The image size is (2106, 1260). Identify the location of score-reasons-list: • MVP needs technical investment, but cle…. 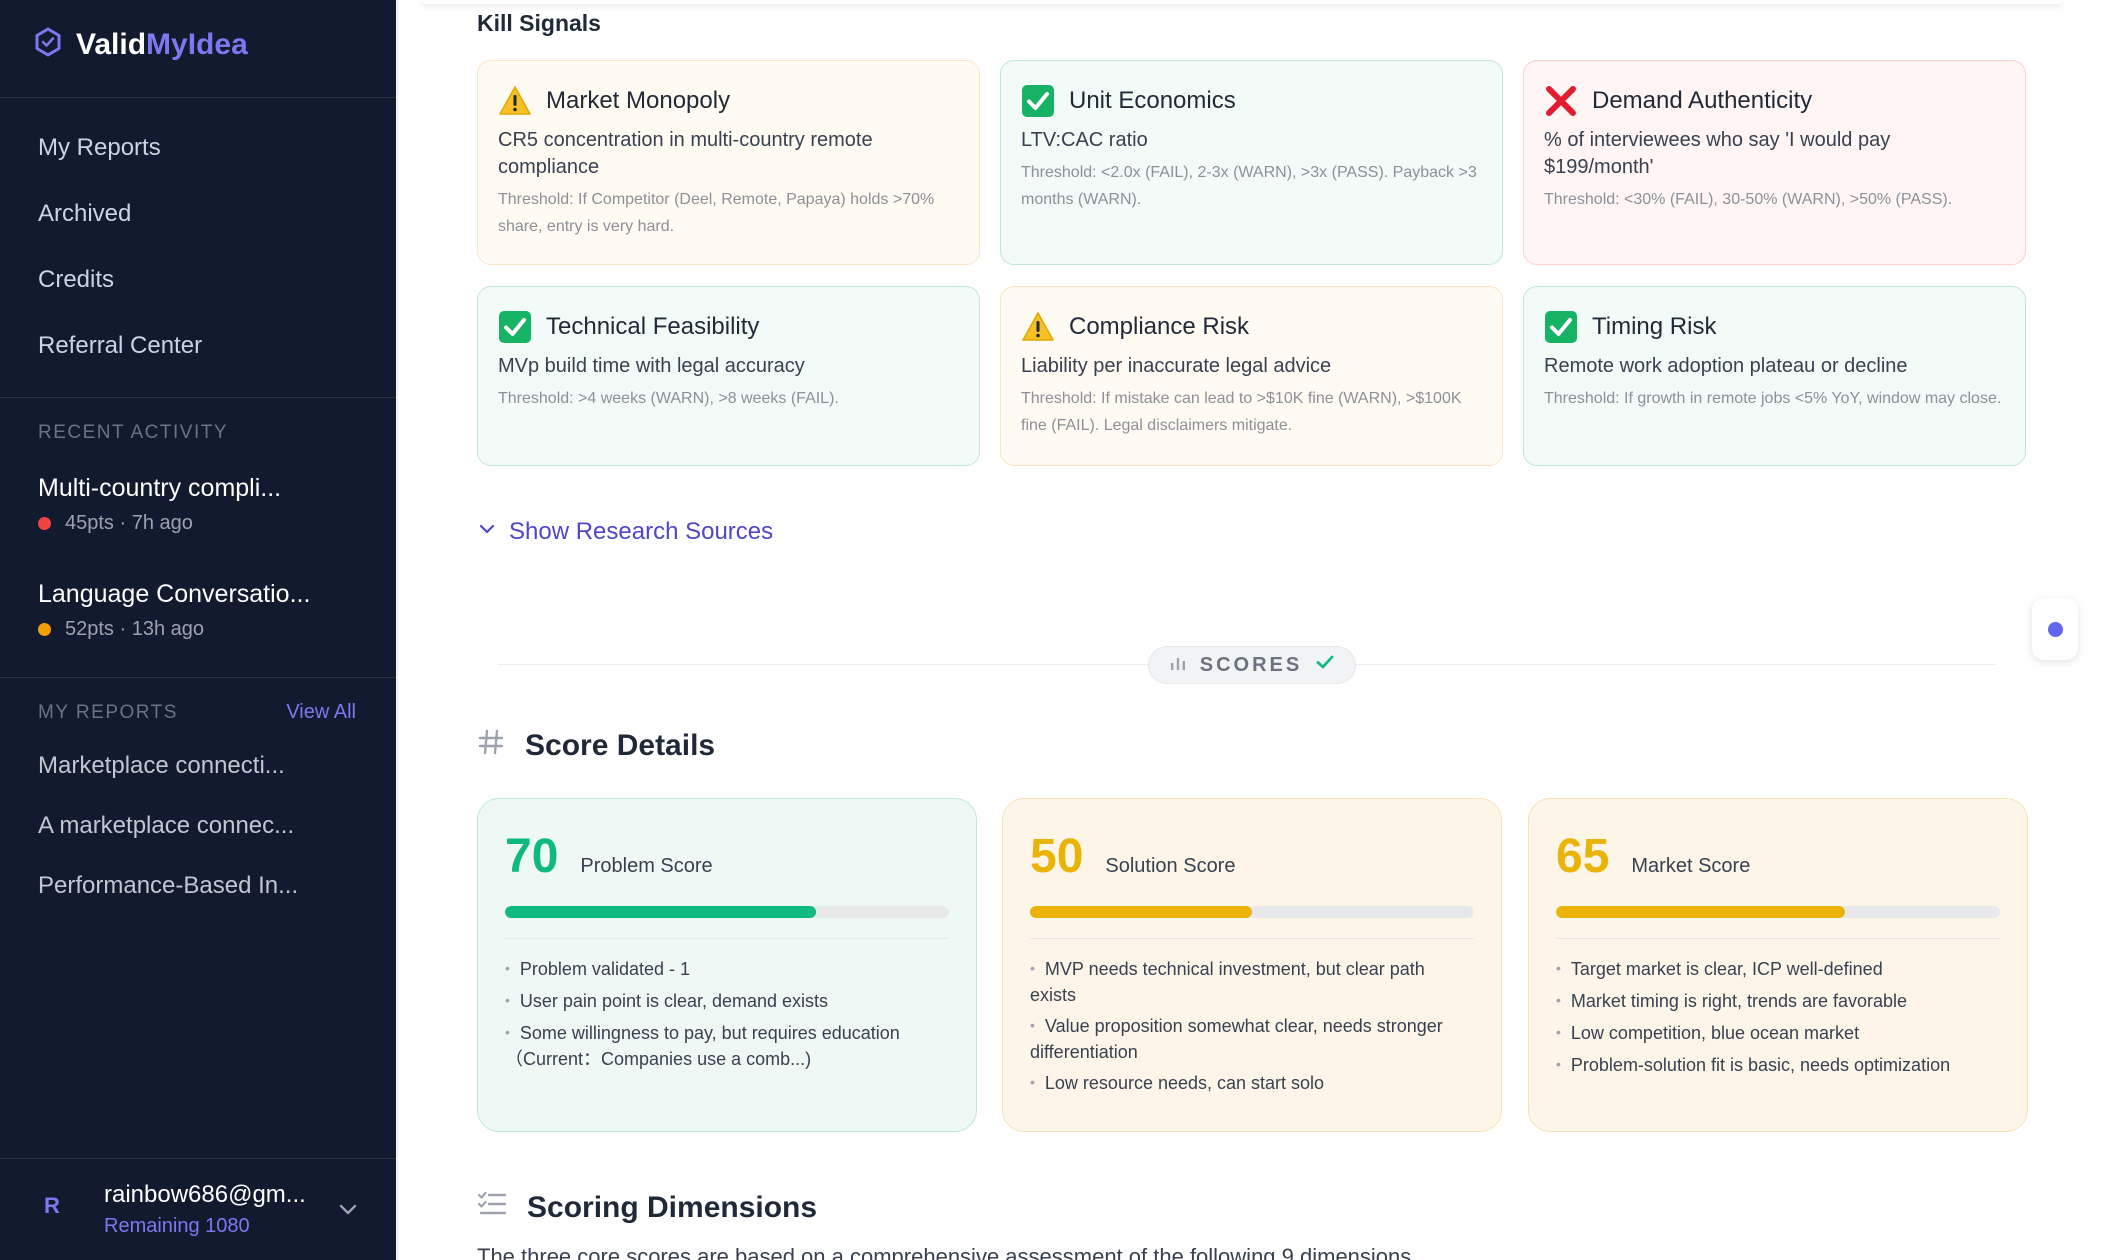
(1252, 1027).